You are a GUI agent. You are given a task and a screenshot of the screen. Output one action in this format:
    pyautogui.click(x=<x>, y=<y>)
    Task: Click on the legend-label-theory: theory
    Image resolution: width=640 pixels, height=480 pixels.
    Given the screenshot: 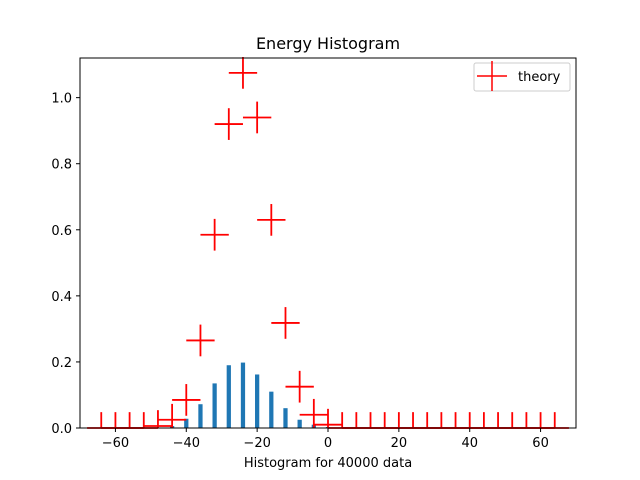 What is the action you would take?
    pyautogui.click(x=539, y=77)
    